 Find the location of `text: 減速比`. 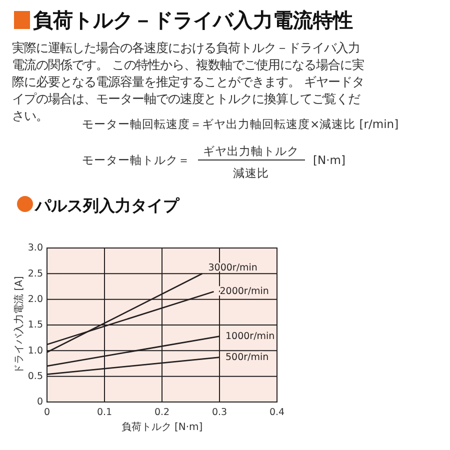

text: 減速比 is located at coordinates (251, 173).